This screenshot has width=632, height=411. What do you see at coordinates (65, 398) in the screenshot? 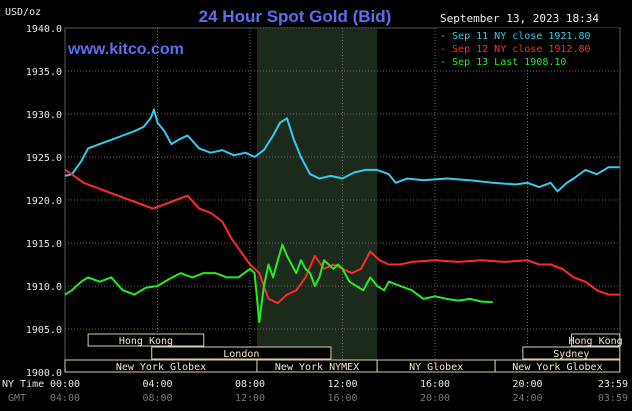
I see `x-tick-label-gmt: 04:00` at bounding box center [65, 398].